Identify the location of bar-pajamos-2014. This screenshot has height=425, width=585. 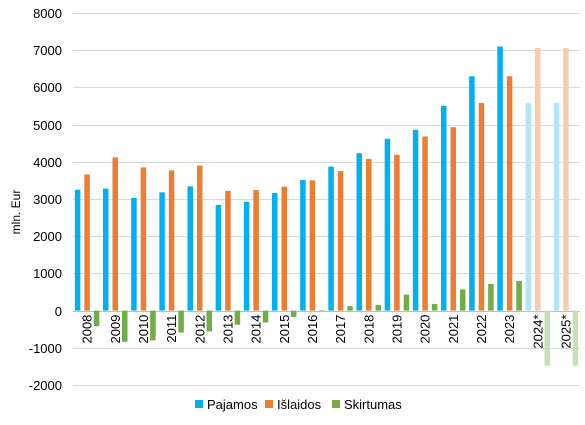
(246, 256).